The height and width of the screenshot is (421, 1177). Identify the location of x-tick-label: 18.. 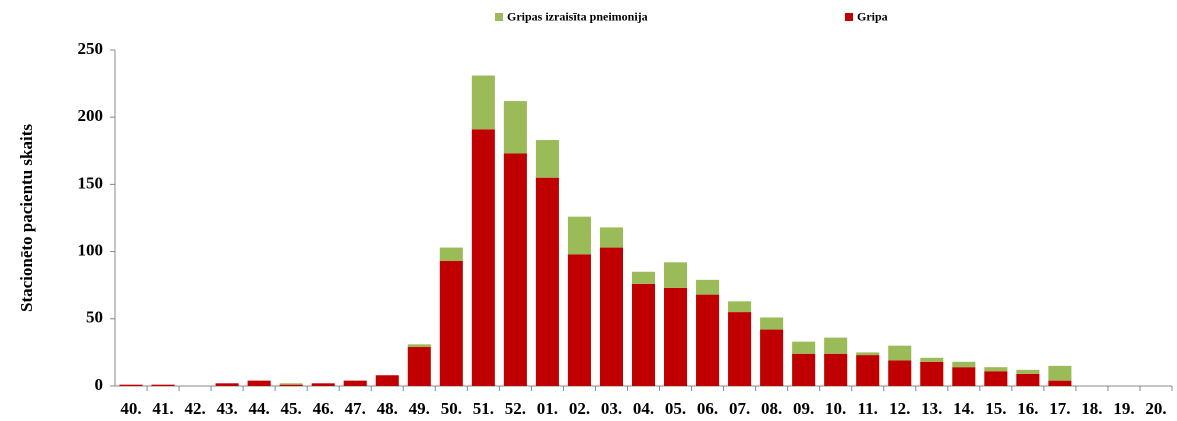
(1091, 408).